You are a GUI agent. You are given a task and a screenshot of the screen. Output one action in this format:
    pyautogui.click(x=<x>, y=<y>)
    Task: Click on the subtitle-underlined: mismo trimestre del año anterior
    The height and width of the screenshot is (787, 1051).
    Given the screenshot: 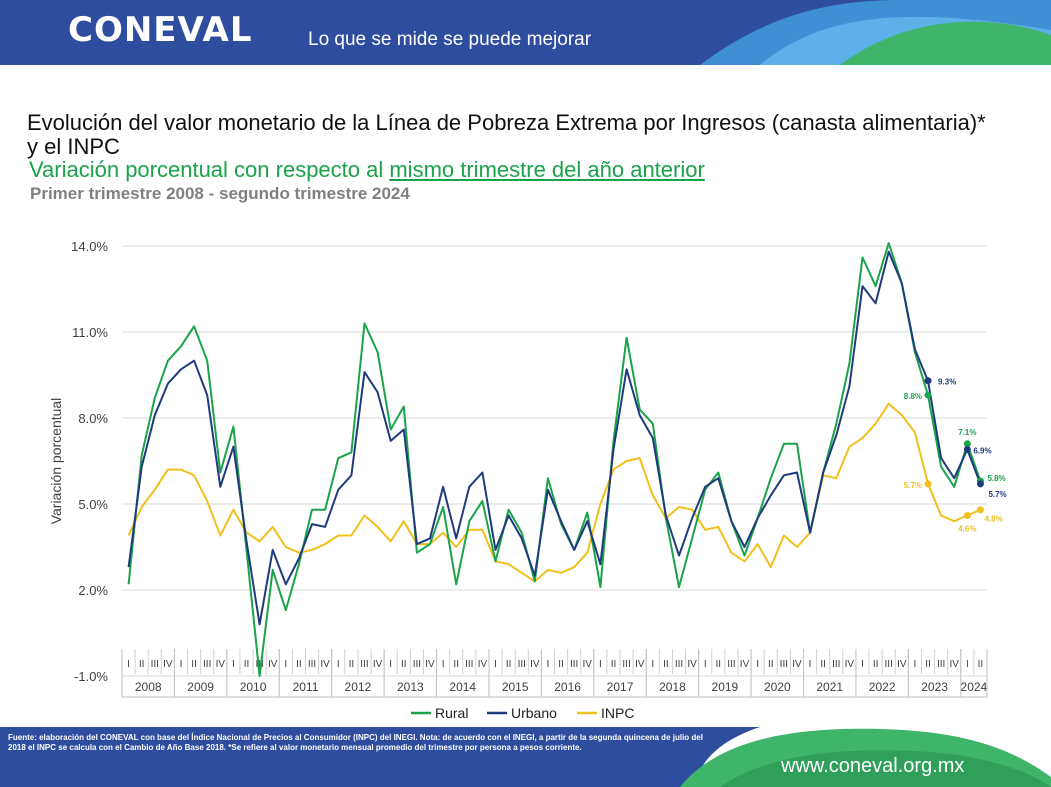 What is the action you would take?
    pyautogui.click(x=547, y=169)
    